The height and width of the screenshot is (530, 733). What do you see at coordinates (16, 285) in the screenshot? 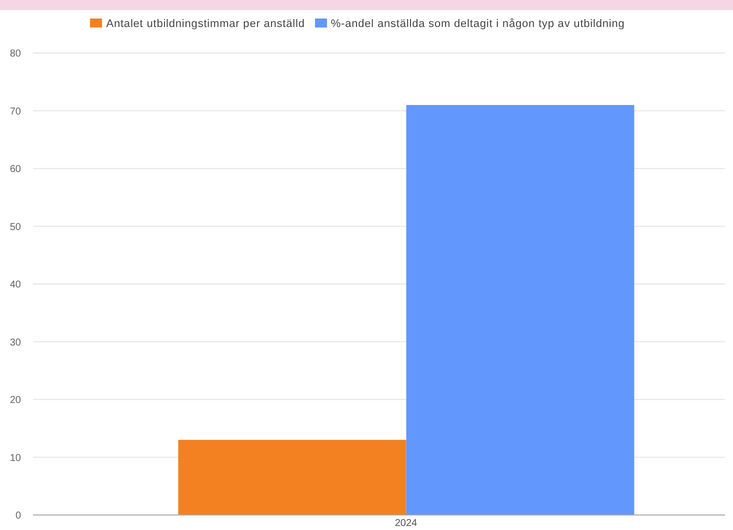
I see `y-tick-label: 40` at bounding box center [16, 285].